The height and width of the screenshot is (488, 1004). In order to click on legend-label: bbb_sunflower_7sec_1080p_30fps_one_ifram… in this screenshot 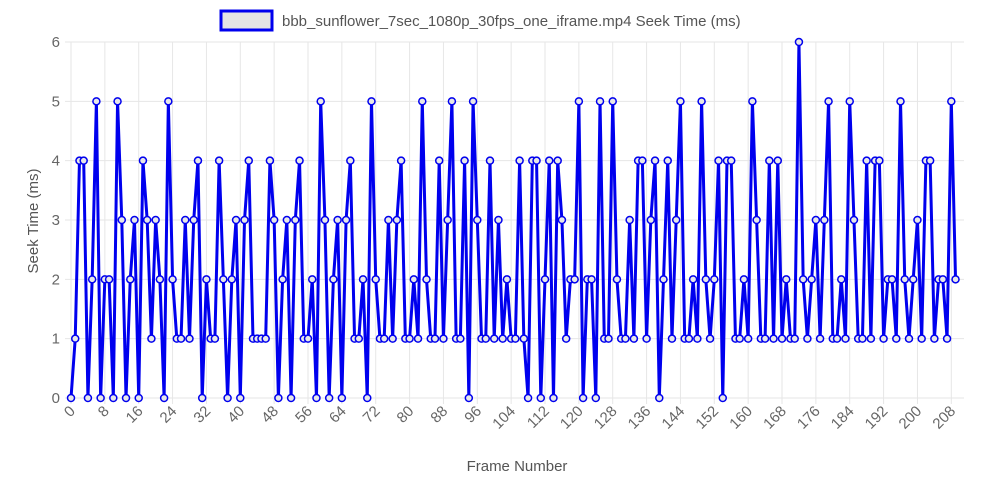, I will do `click(511, 21)`.